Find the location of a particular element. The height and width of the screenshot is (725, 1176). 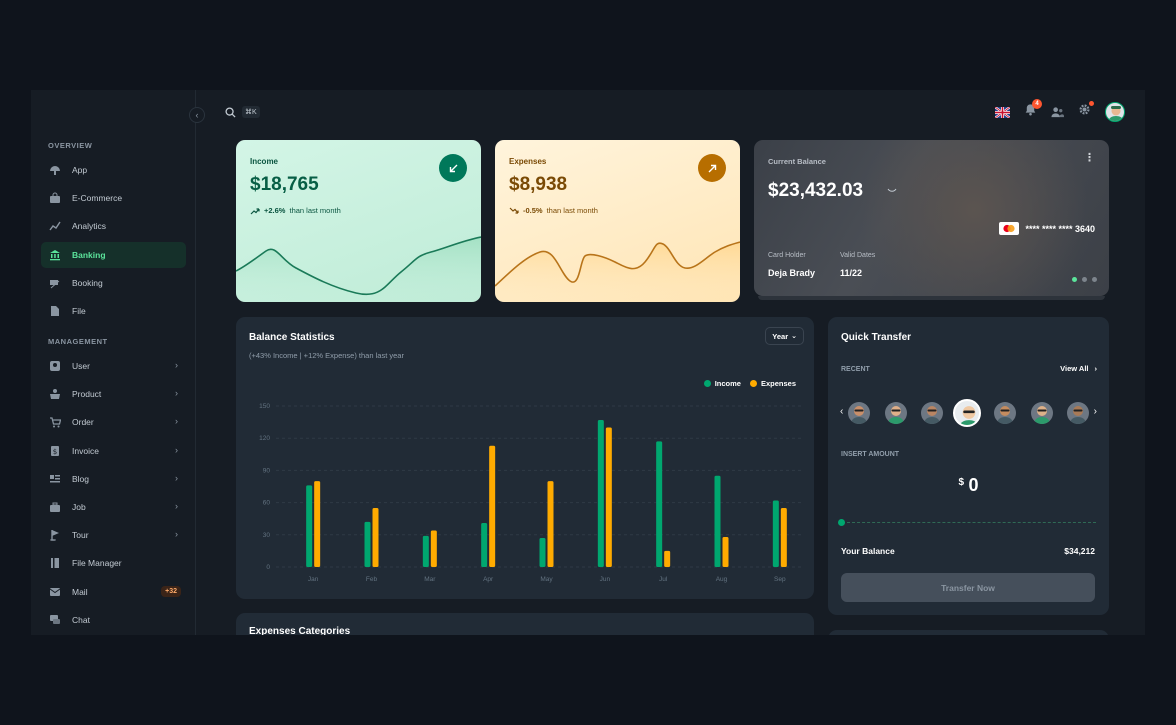

user-icon is located at coordinates (54, 366).